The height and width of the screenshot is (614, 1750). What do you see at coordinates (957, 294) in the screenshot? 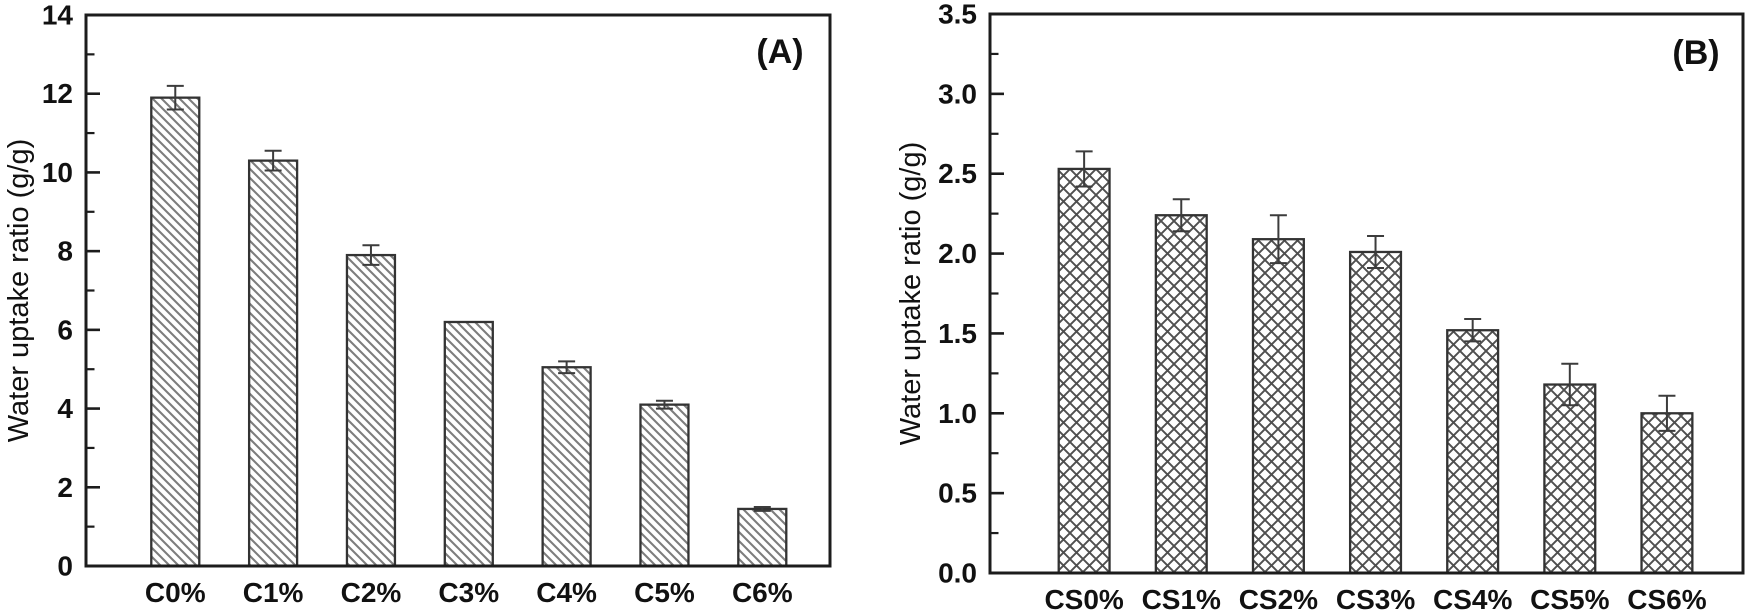
I see `y-tick-labels: 0.0 0.5 1.0 1.5 2.0 2.5 3.0 3.5` at bounding box center [957, 294].